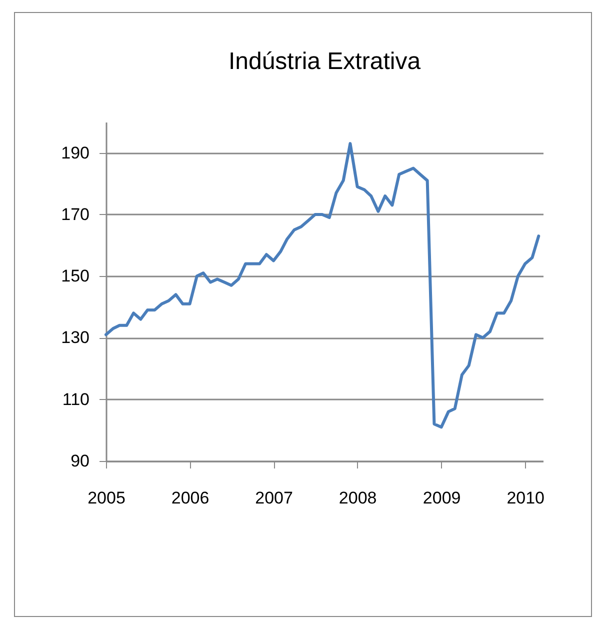 Image resolution: width=596 pixels, height=621 pixels. Describe the element at coordinates (441, 498) in the screenshot. I see `x-tick-label: 2009` at that location.